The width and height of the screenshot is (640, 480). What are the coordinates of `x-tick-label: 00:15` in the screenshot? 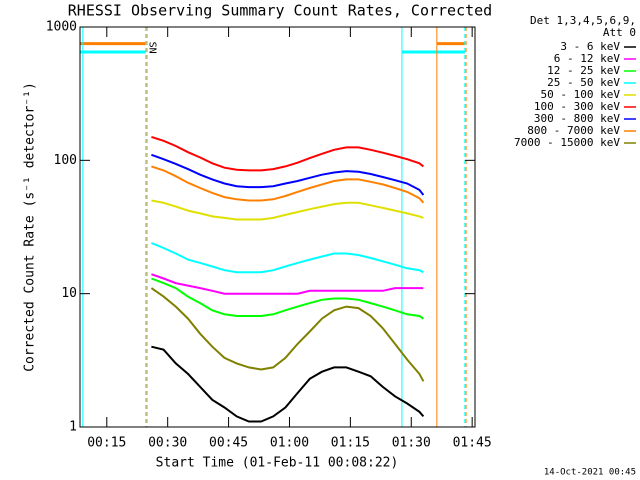 It's located at (106, 443).